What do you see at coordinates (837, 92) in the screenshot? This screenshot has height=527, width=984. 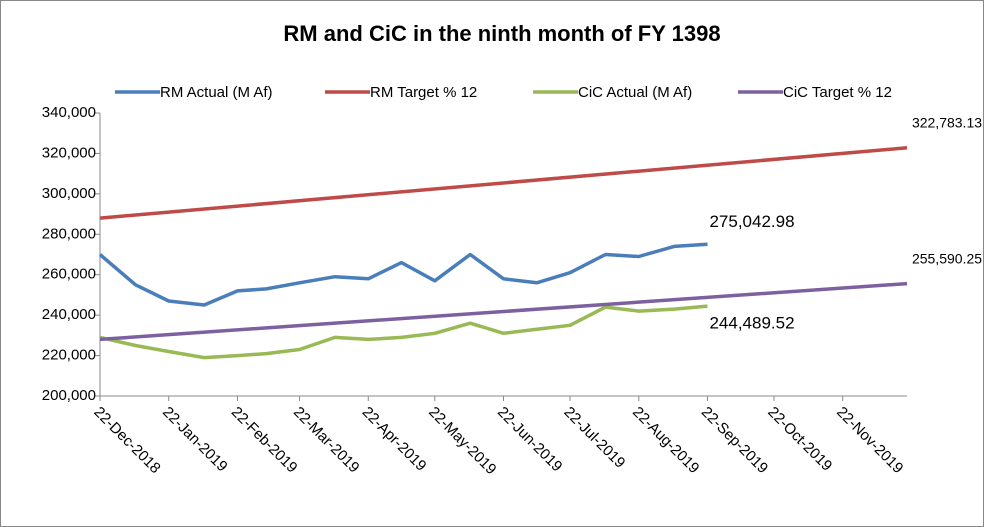 I see `legend-label: CiC Target % 12` at bounding box center [837, 92].